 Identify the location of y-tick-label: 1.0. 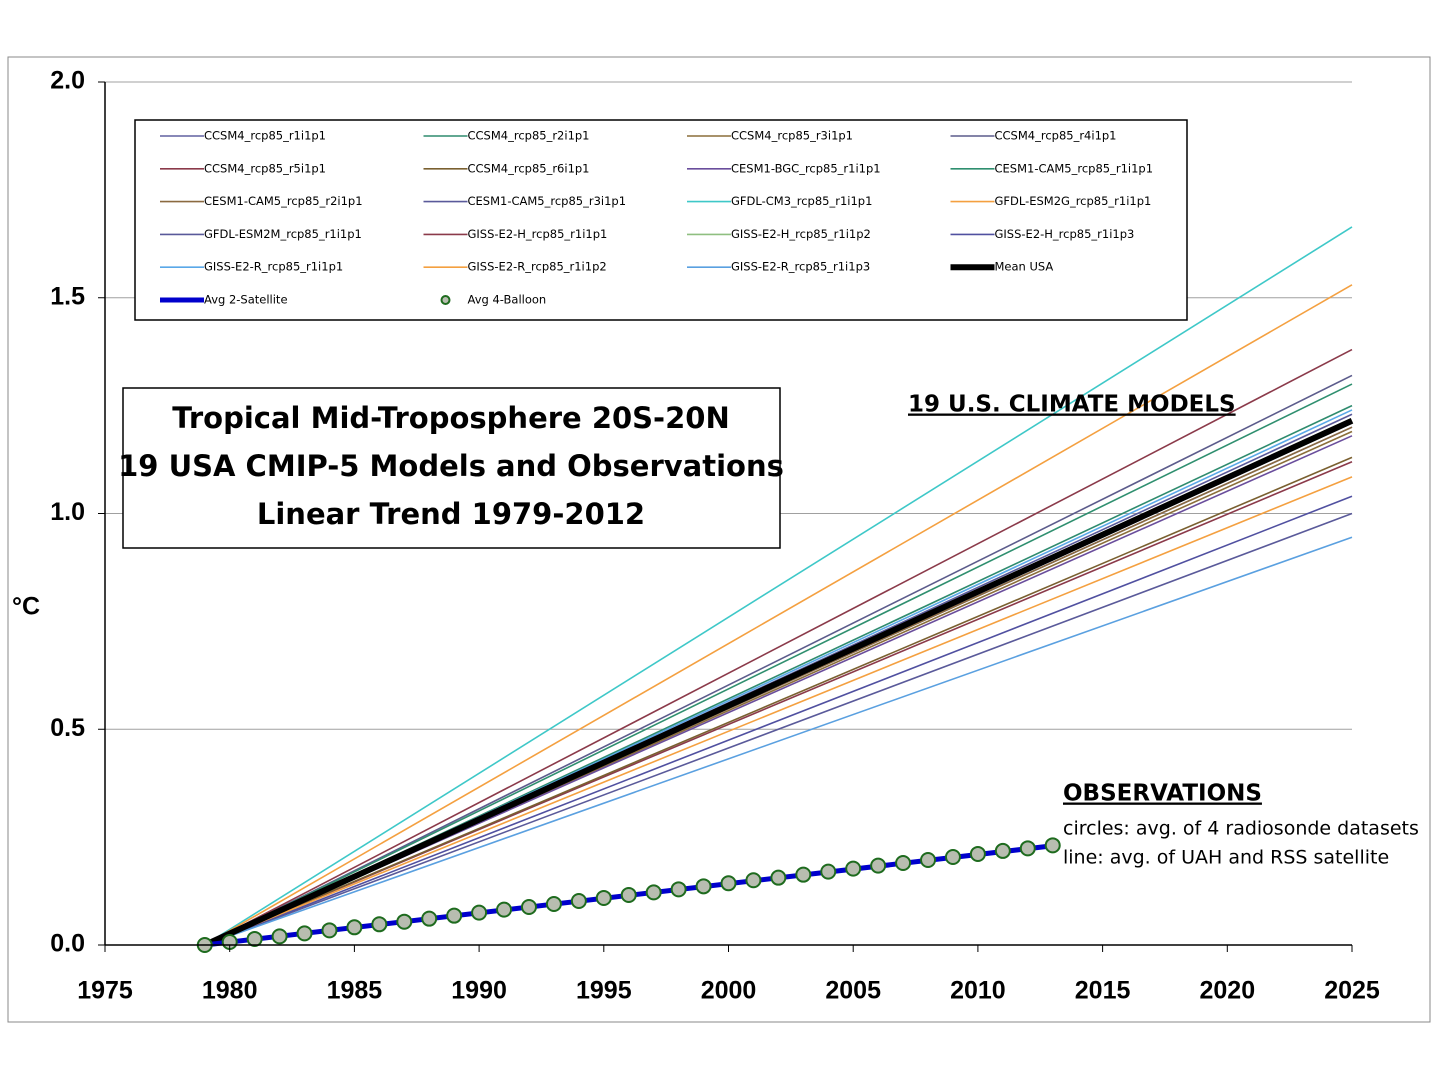
(67, 512).